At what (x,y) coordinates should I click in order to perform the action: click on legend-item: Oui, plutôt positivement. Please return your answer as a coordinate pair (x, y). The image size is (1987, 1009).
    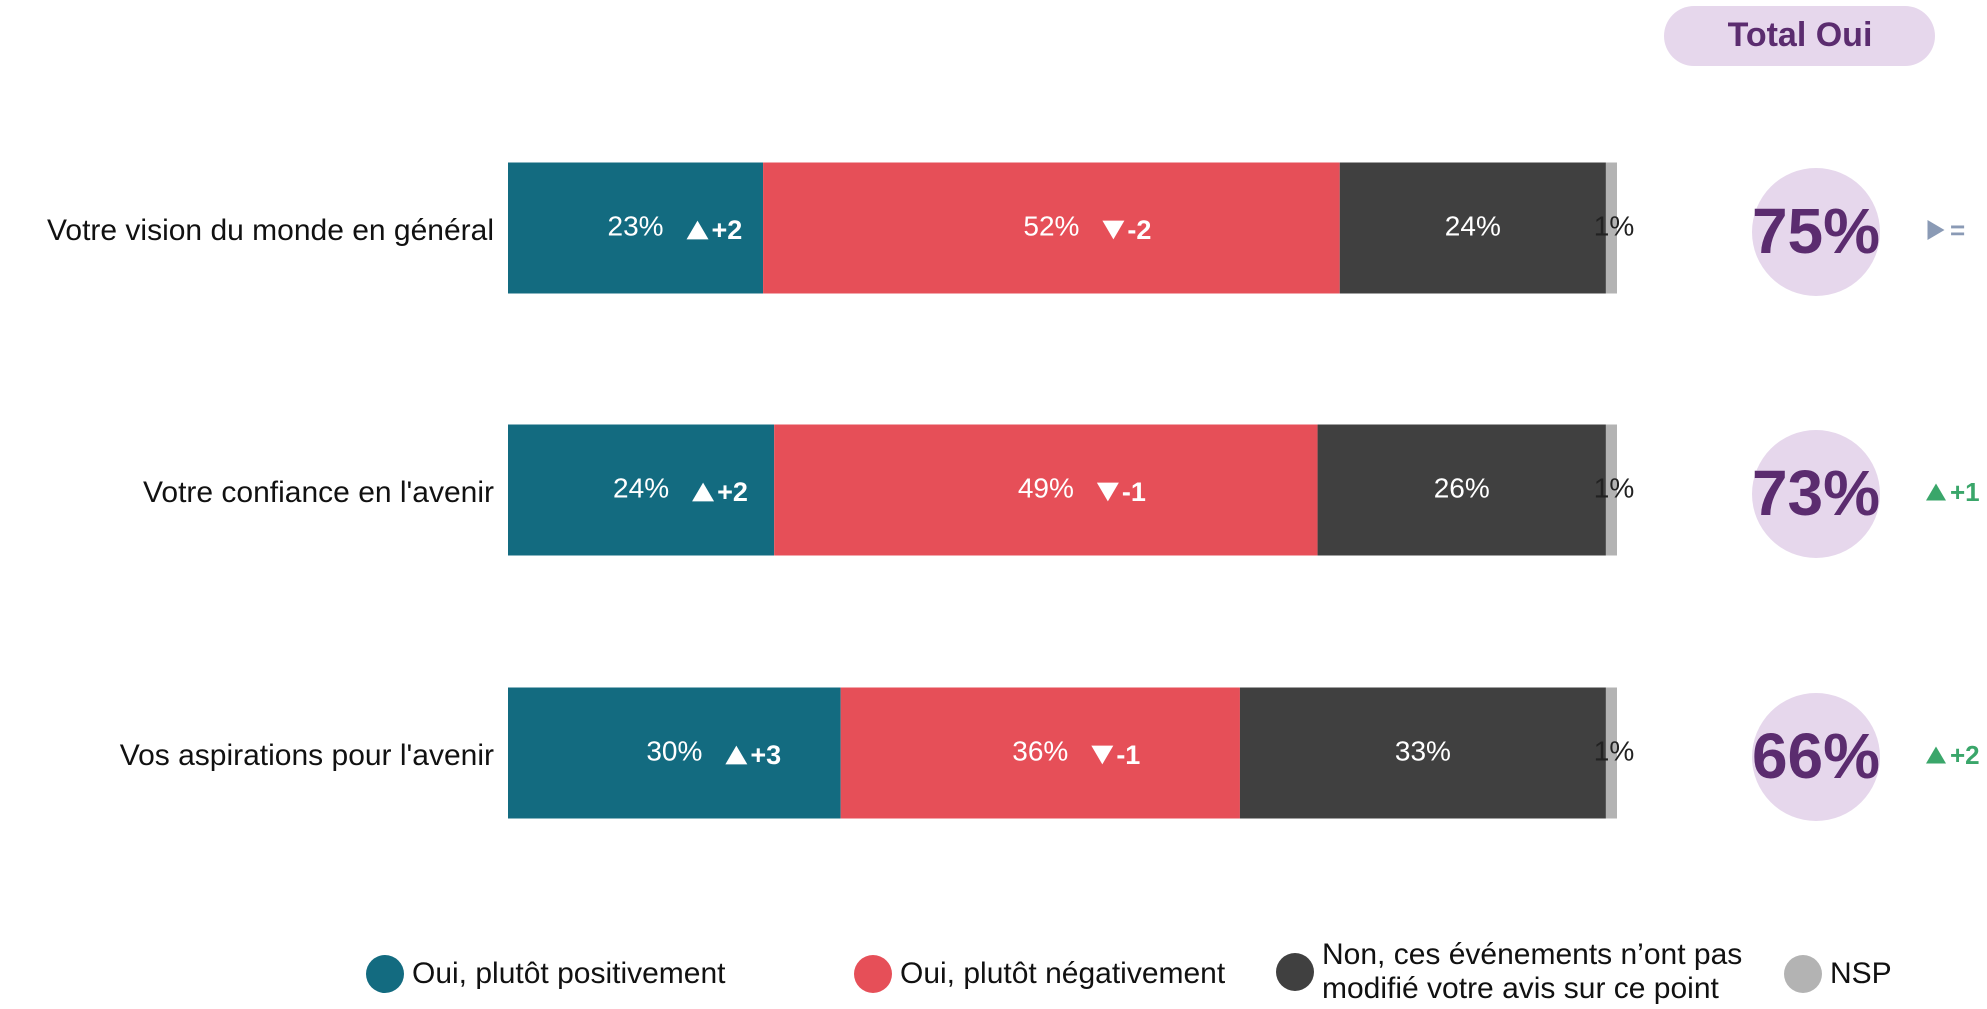
    Looking at the image, I should click on (546, 974).